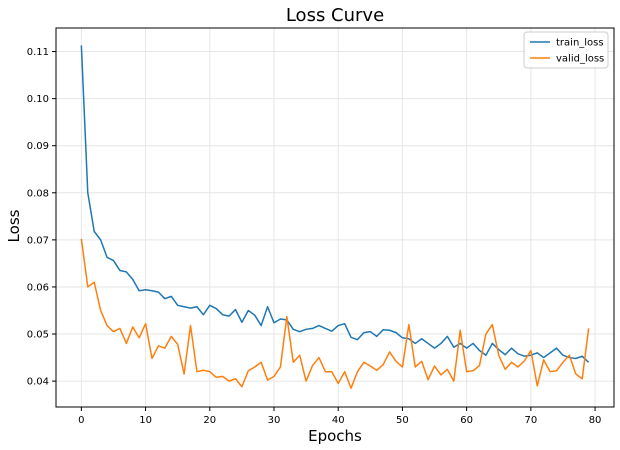  I want to click on x-tick-label: 40, so click(338, 420).